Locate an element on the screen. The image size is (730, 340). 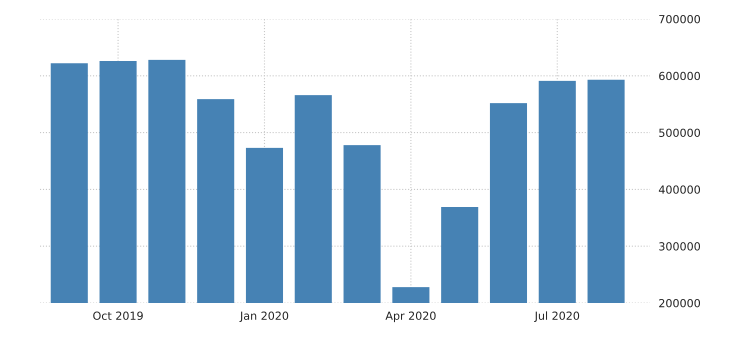
y-tick-label: 600000 is located at coordinates (679, 76).